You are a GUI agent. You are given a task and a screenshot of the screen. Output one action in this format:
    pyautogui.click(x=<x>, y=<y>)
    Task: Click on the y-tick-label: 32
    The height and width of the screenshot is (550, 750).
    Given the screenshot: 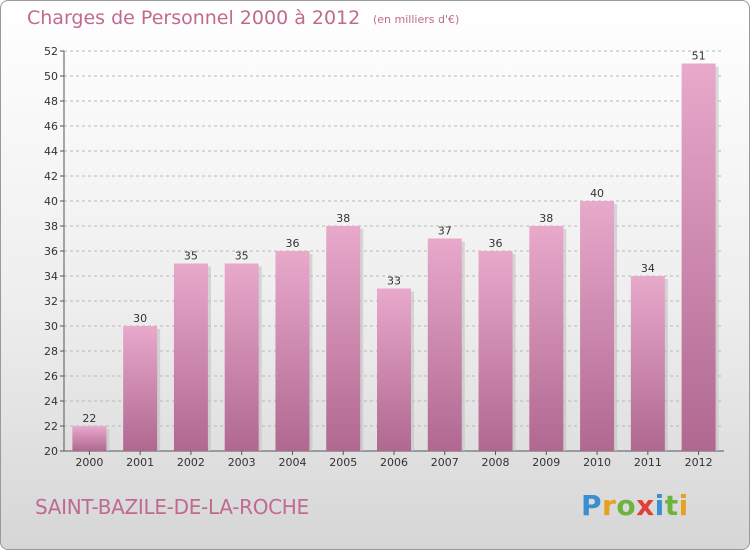 What is the action you would take?
    pyautogui.click(x=51, y=301)
    